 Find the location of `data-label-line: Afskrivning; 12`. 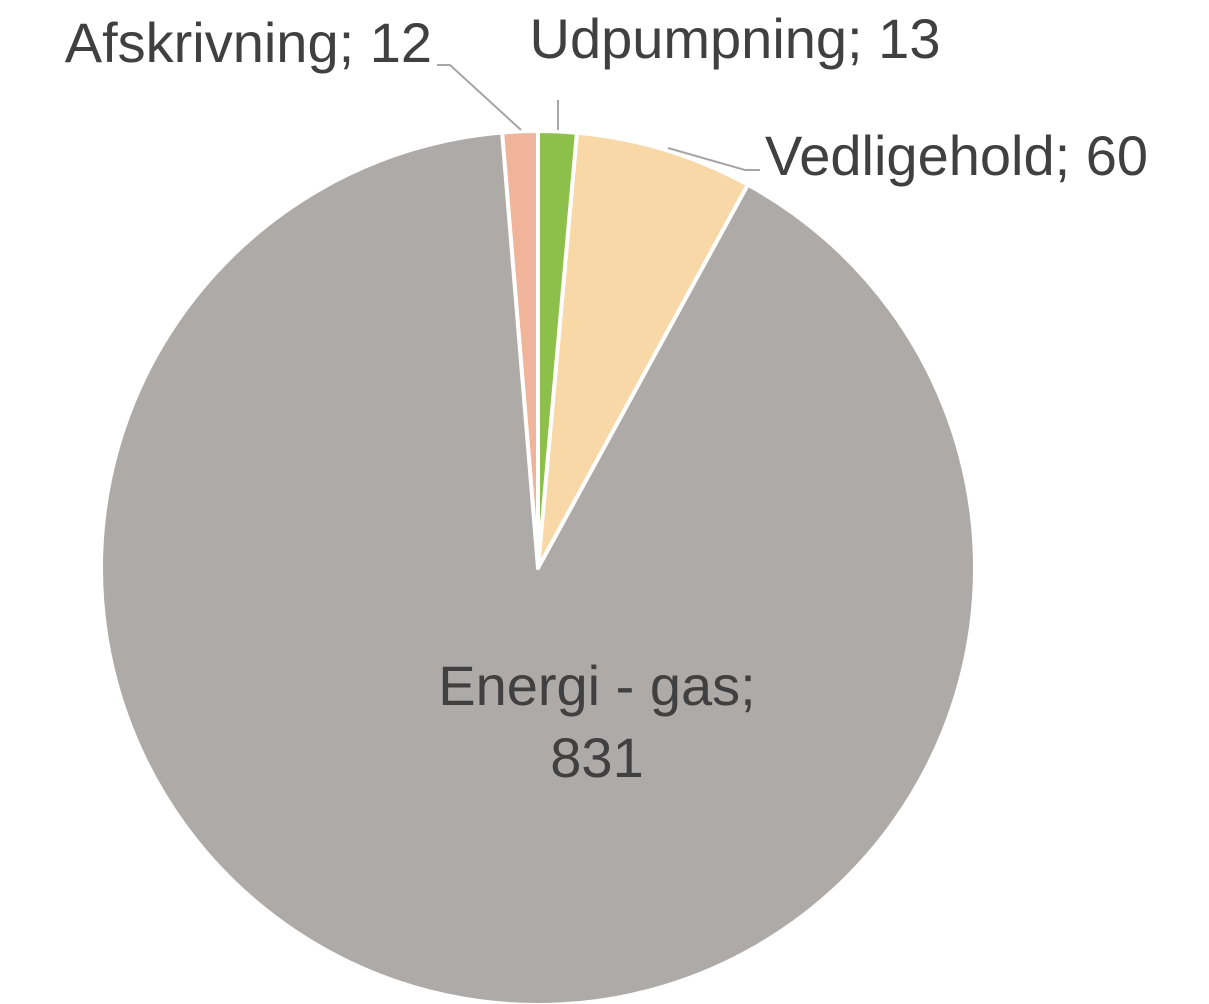

data-label-line: Afskrivning; 12 is located at coordinates (248, 42).